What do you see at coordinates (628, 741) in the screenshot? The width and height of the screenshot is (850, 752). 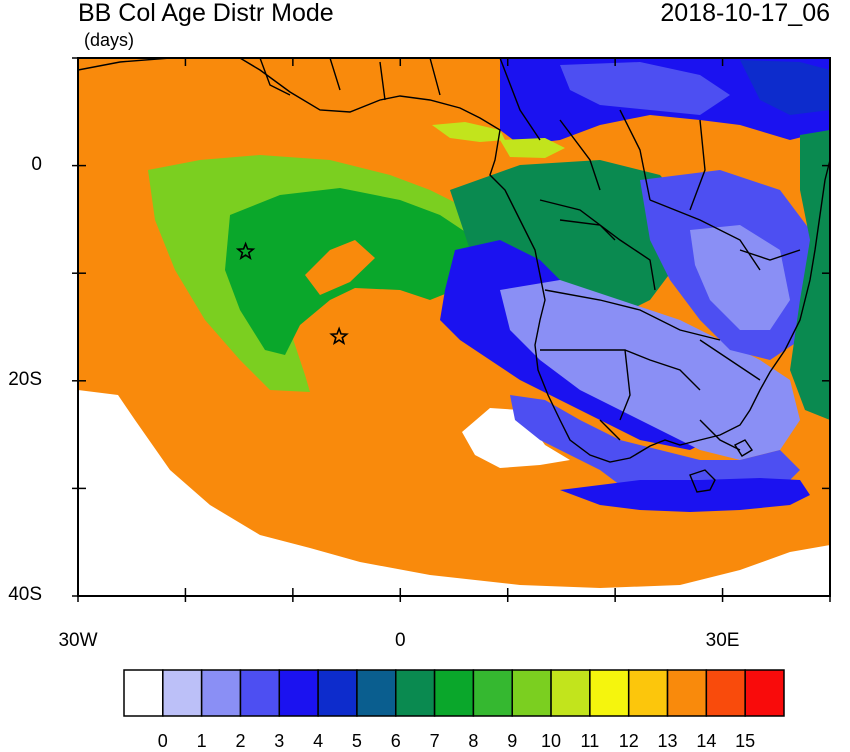 I see `colorbar-label: 12` at bounding box center [628, 741].